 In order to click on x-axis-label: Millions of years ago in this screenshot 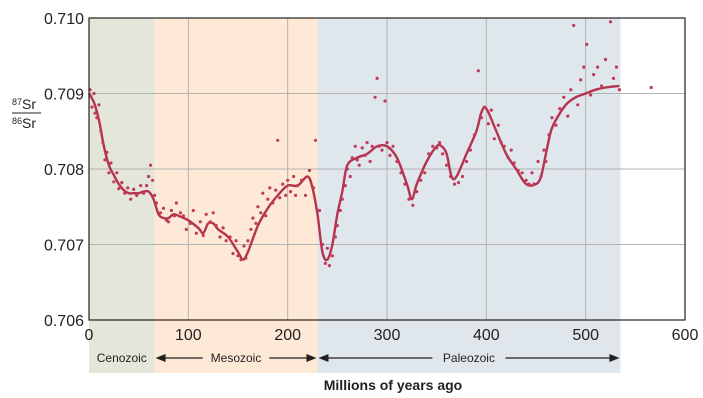, I will do `click(393, 385)`.